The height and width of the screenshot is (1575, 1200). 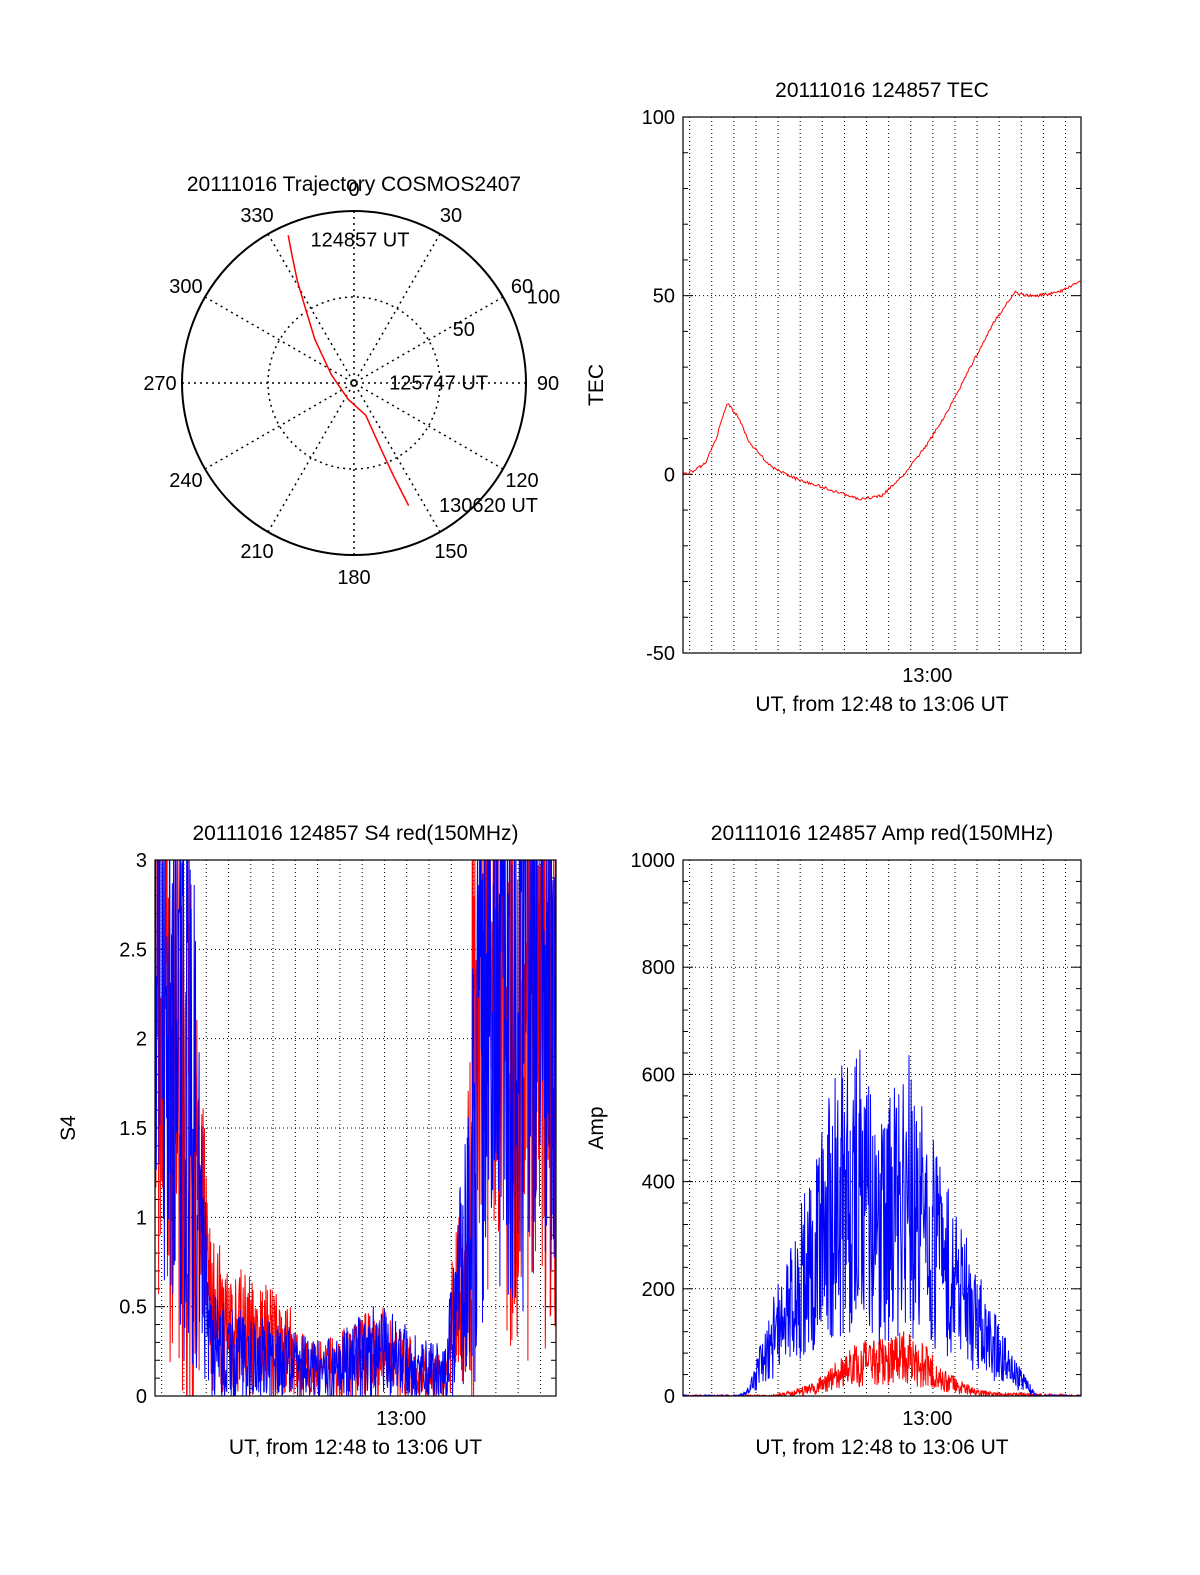 What do you see at coordinates (360, 240) in the screenshot?
I see `time-annotation: 124857 UT` at bounding box center [360, 240].